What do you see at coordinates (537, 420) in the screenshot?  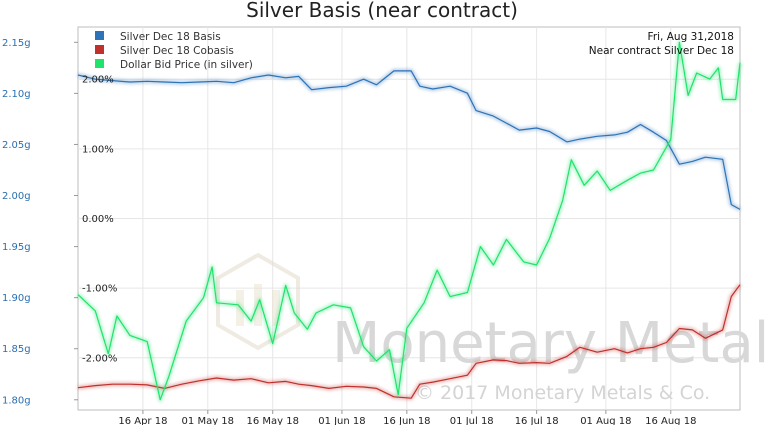 I see `x-tick-label: 16 Jul 18` at bounding box center [537, 420].